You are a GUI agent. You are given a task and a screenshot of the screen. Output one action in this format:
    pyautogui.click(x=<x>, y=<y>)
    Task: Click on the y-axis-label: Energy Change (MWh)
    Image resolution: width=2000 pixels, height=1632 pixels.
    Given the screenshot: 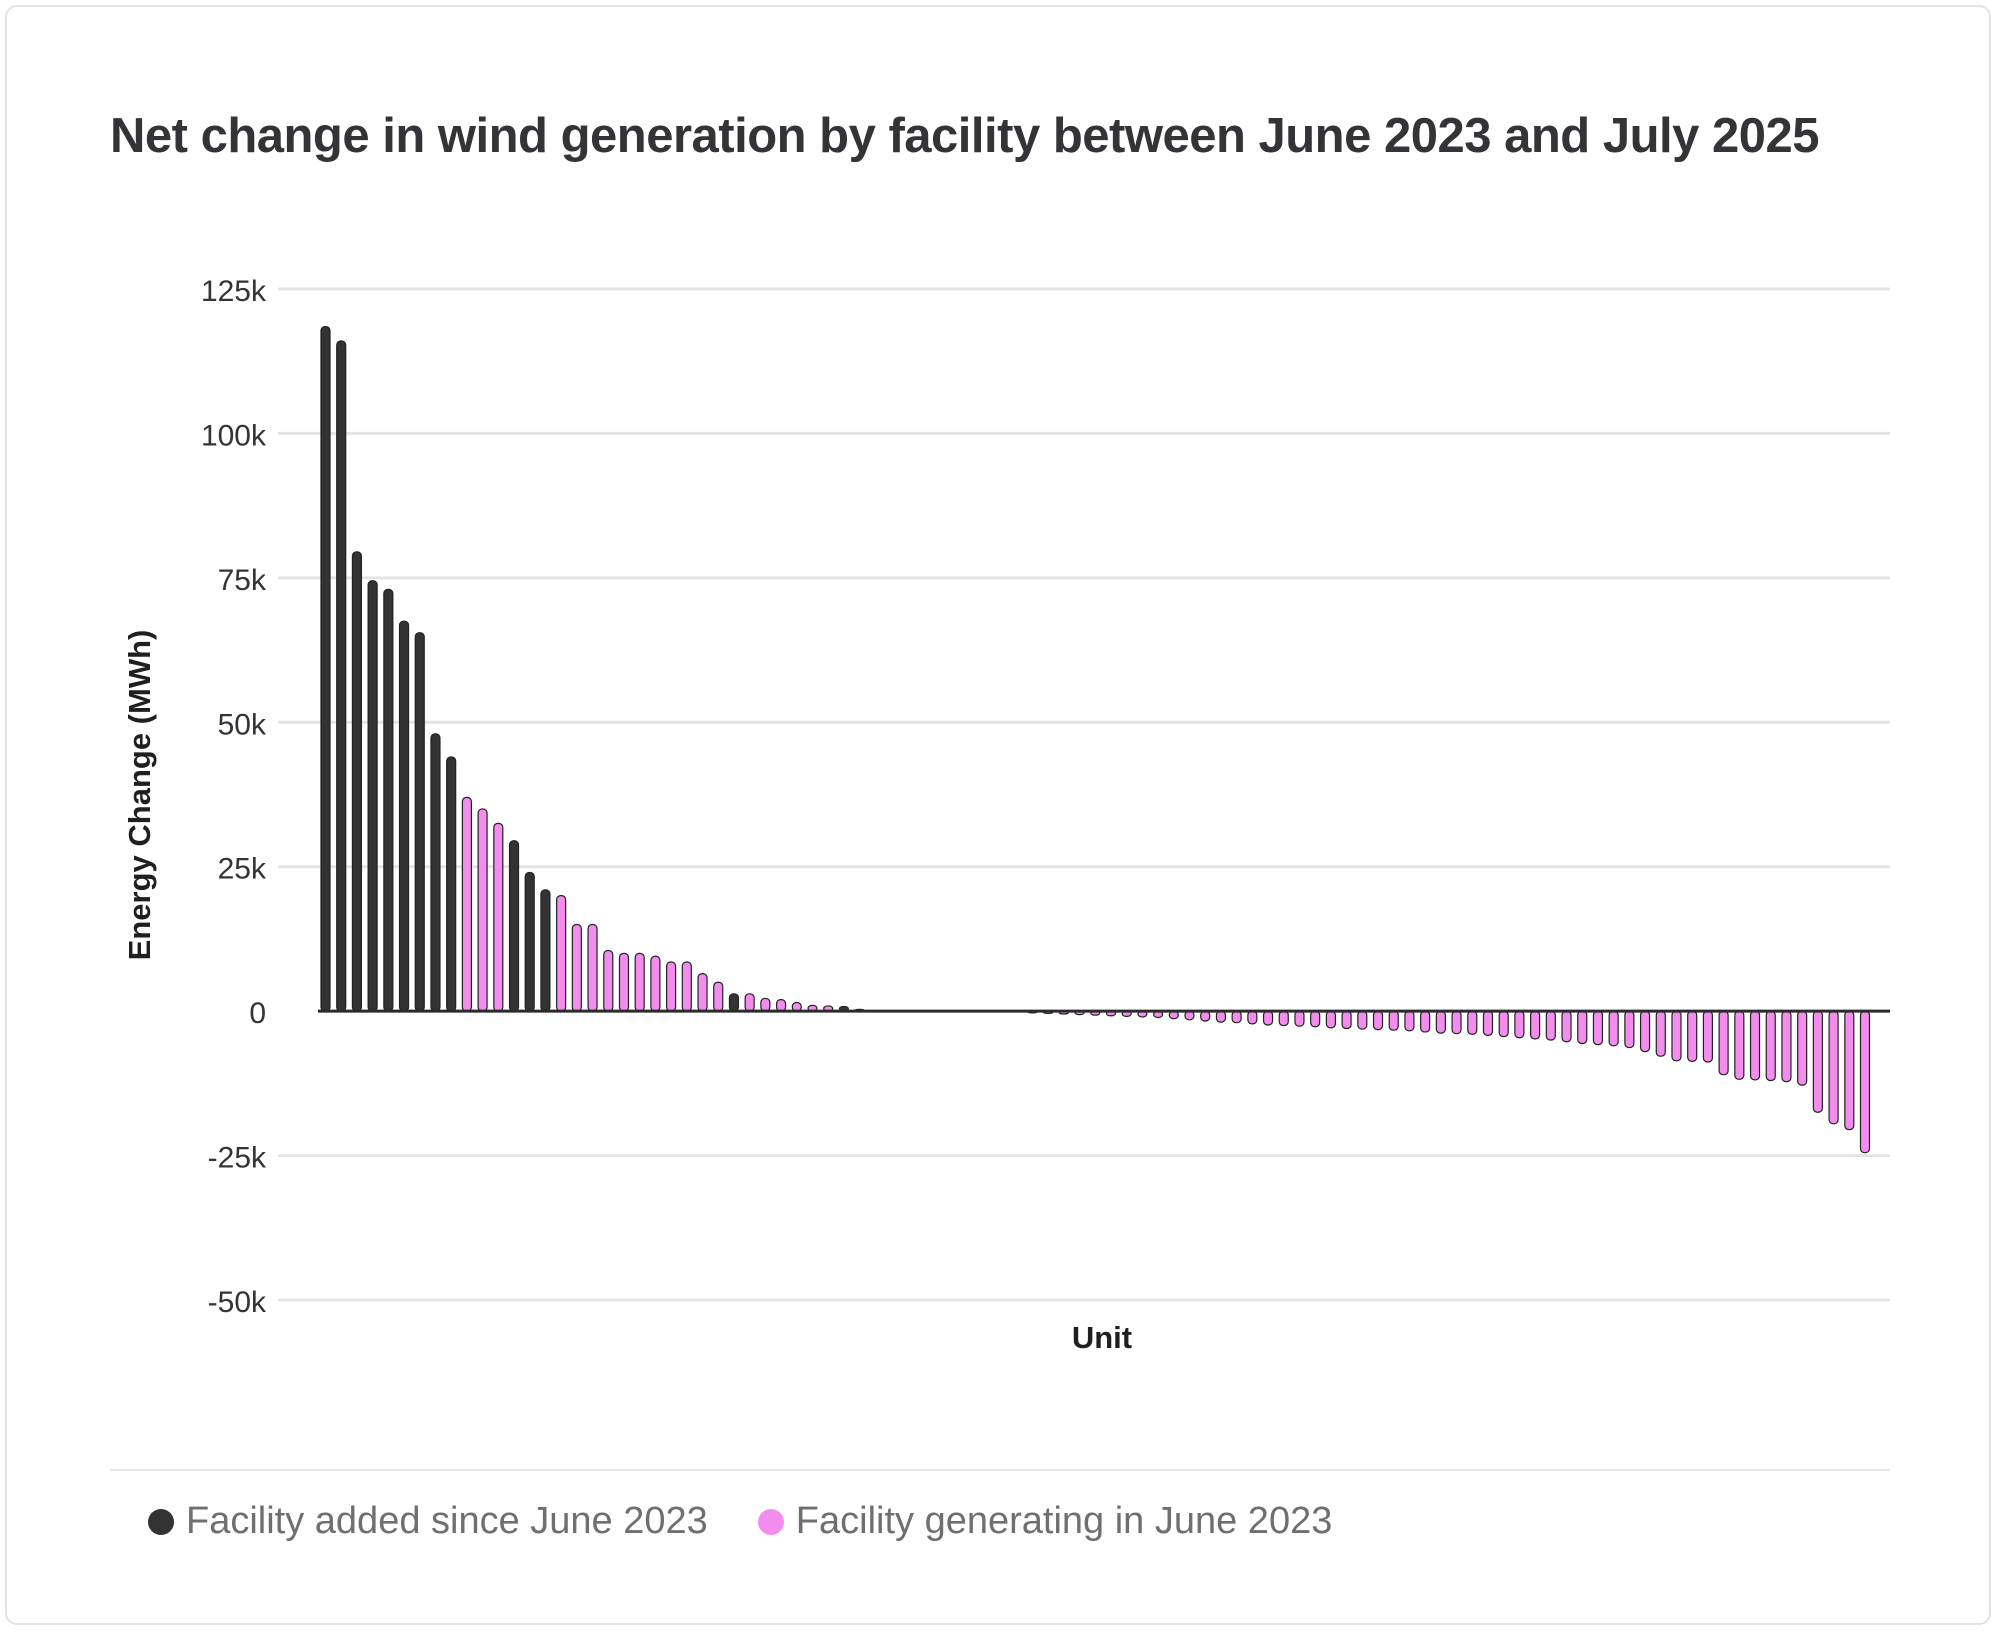 What is the action you would take?
    pyautogui.click(x=139, y=795)
    